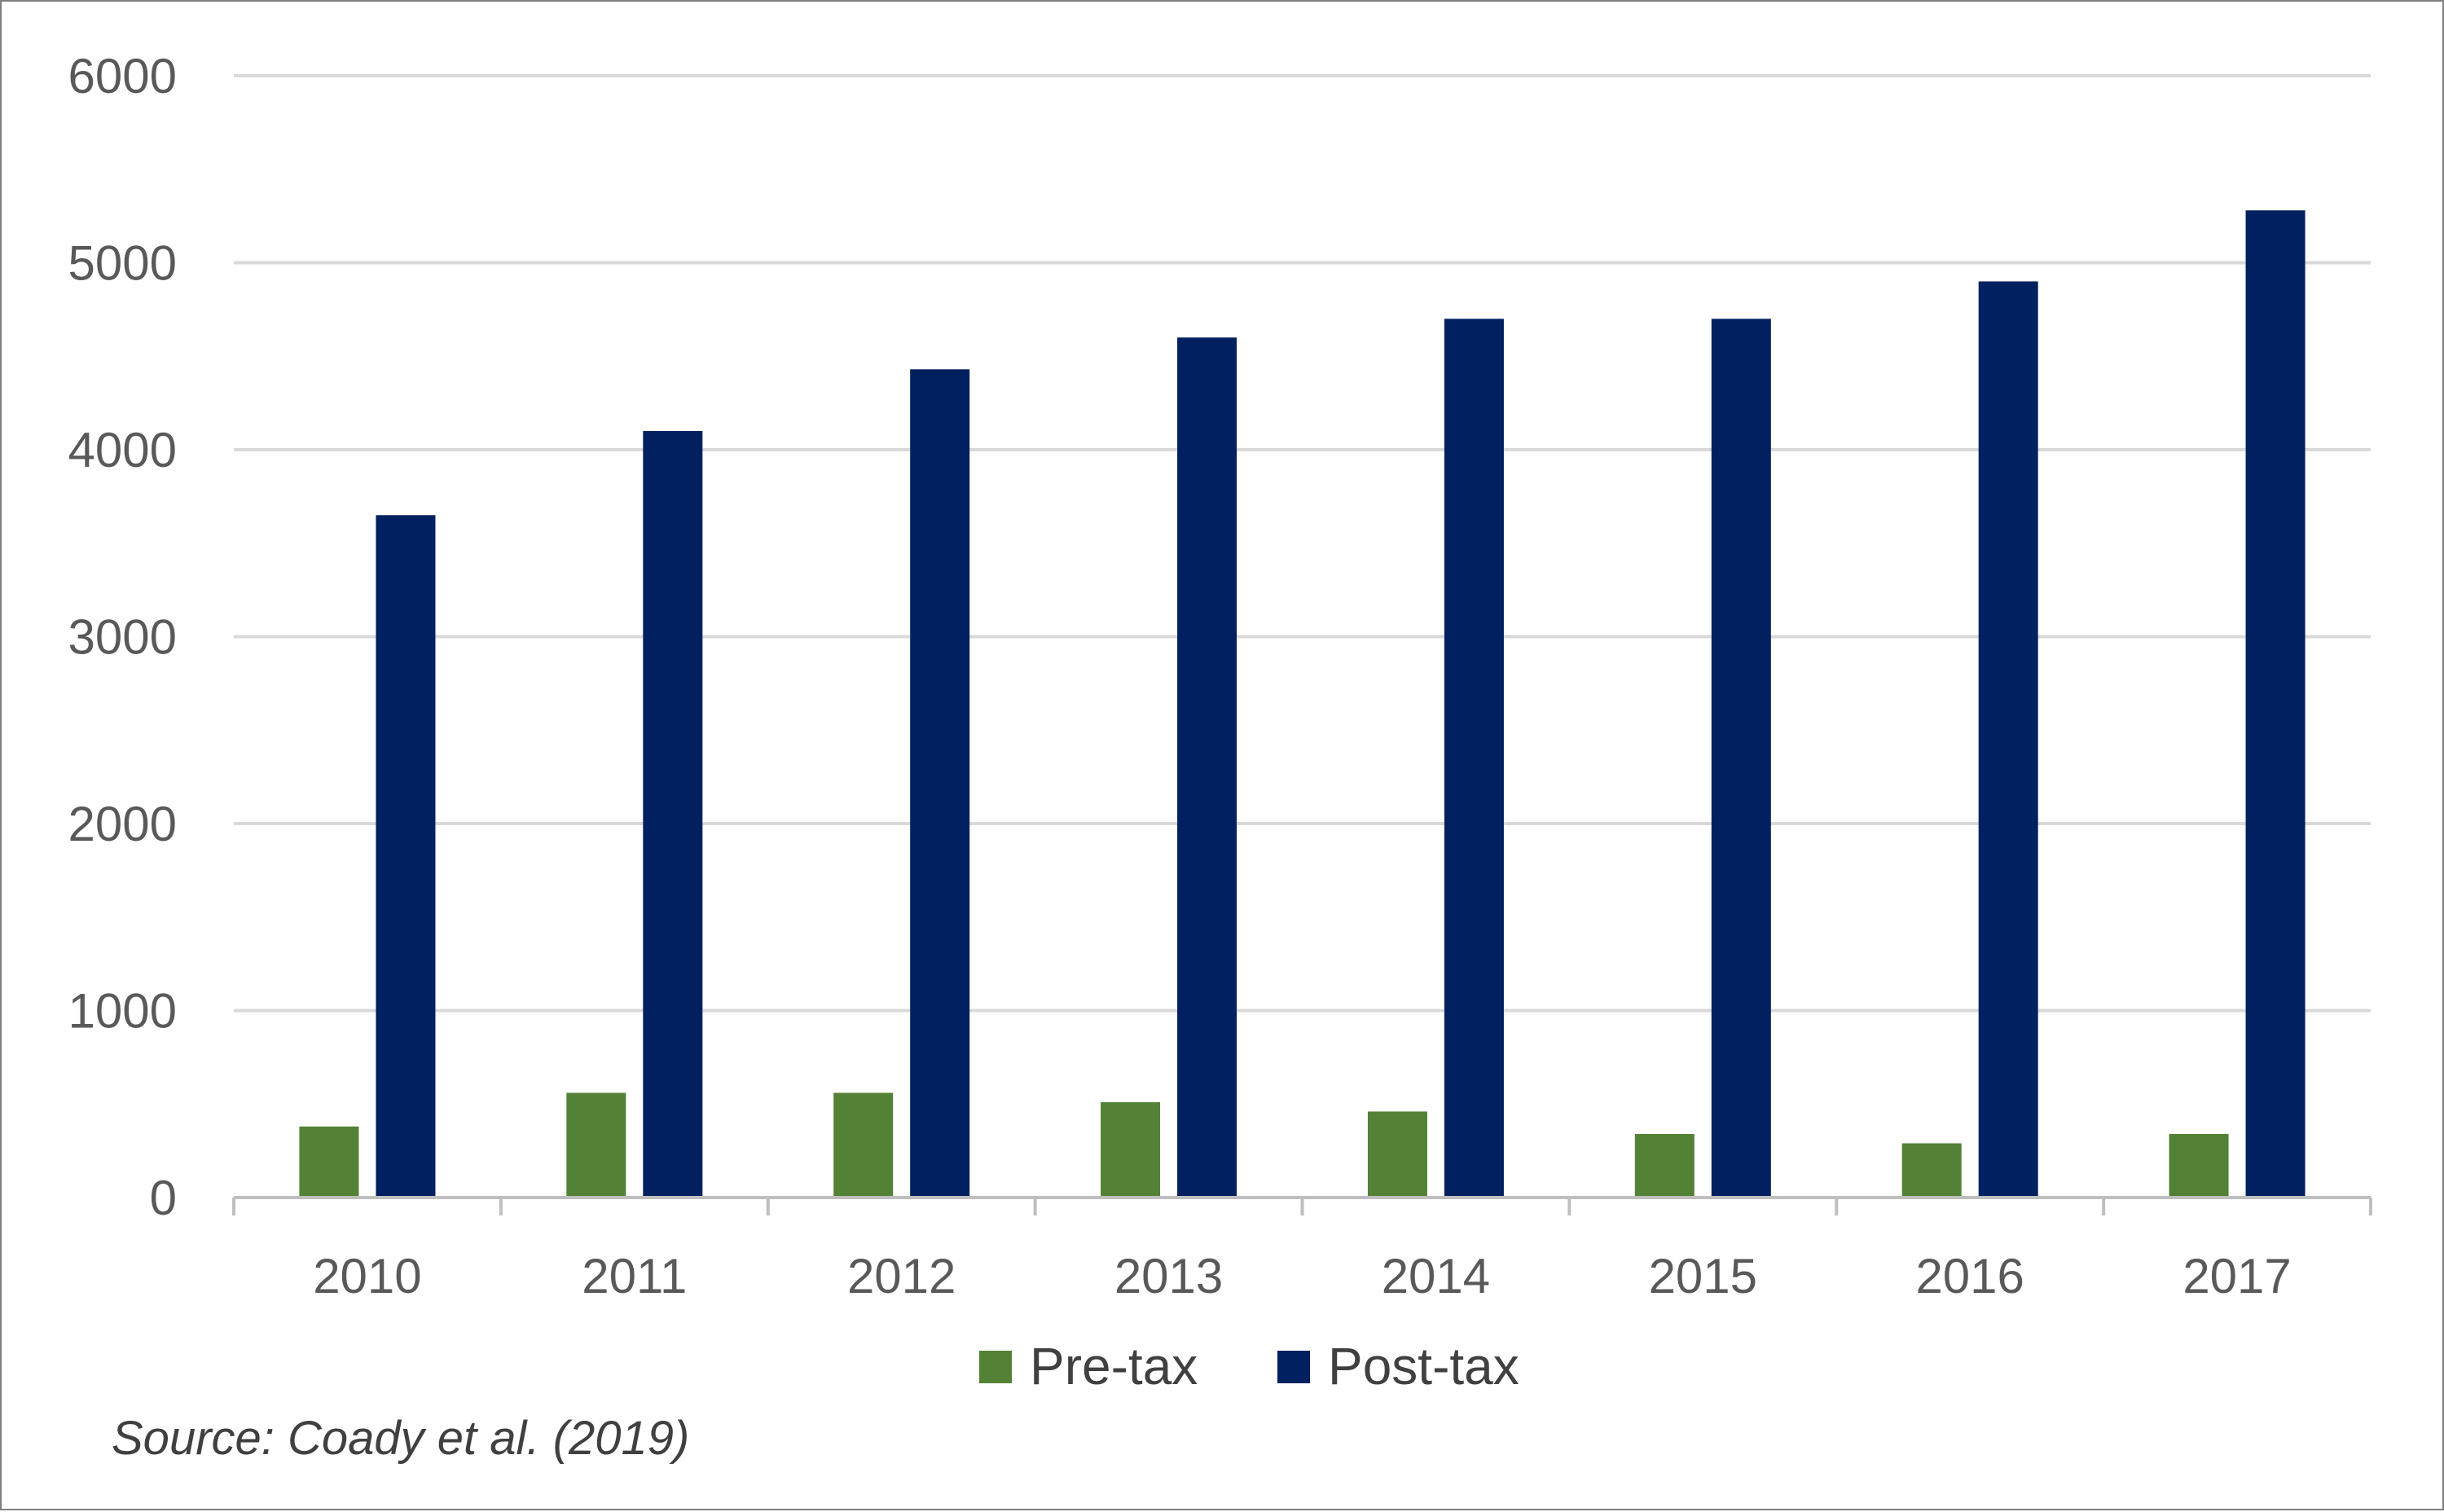 This screenshot has width=2444, height=1512. I want to click on pre-tax-bar-2017, so click(2199, 1165).